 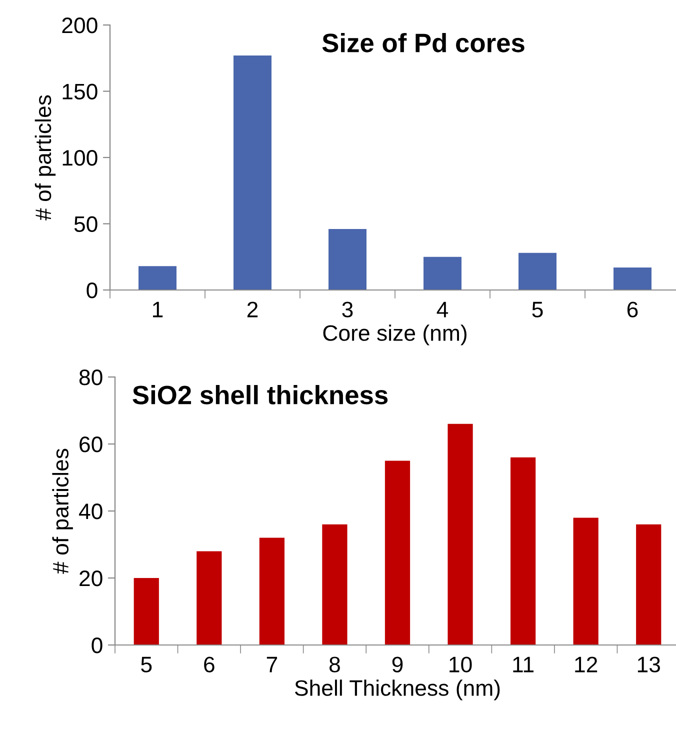 What do you see at coordinates (442, 310) in the screenshot?
I see `x-tick-label: 4` at bounding box center [442, 310].